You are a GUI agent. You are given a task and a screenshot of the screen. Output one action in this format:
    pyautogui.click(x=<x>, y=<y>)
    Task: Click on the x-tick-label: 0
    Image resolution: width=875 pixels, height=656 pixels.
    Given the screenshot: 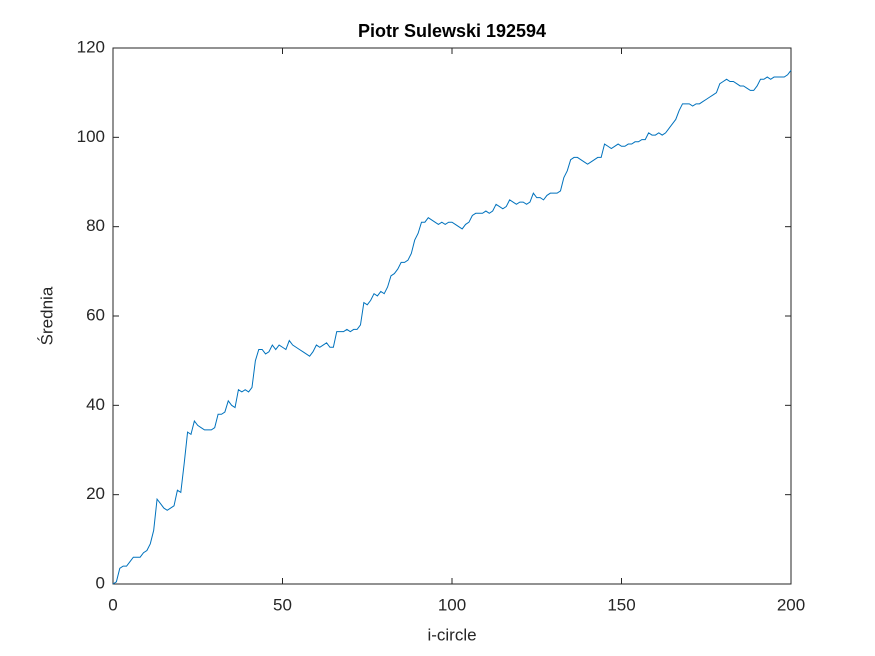 What is the action you would take?
    pyautogui.click(x=112, y=604)
    